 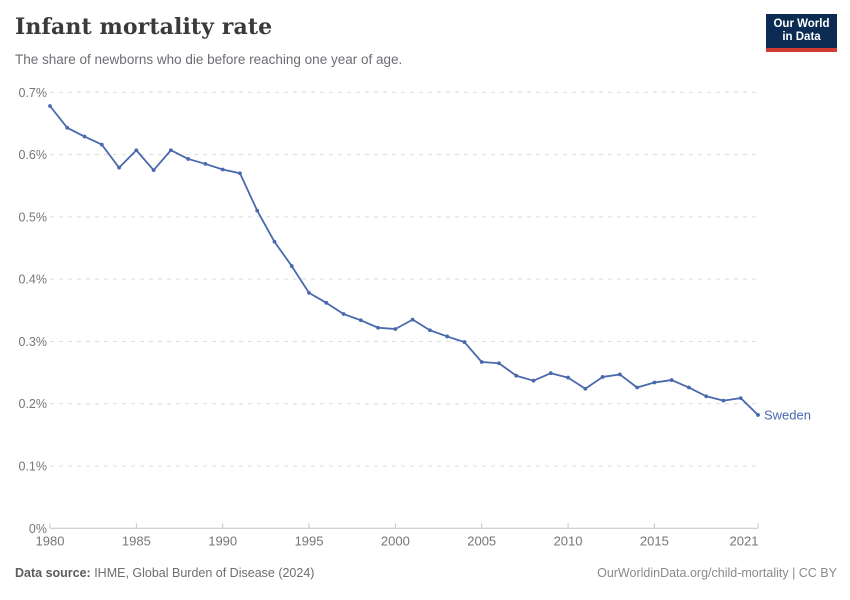 What do you see at coordinates (744, 540) in the screenshot?
I see `x-tick-label: 2021` at bounding box center [744, 540].